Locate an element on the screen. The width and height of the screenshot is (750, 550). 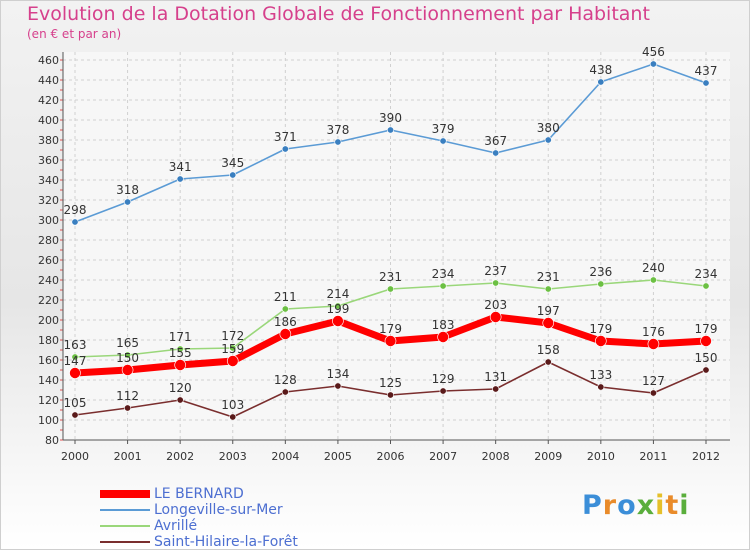
data-label-le-bernard: 176 is located at coordinates (653, 332).